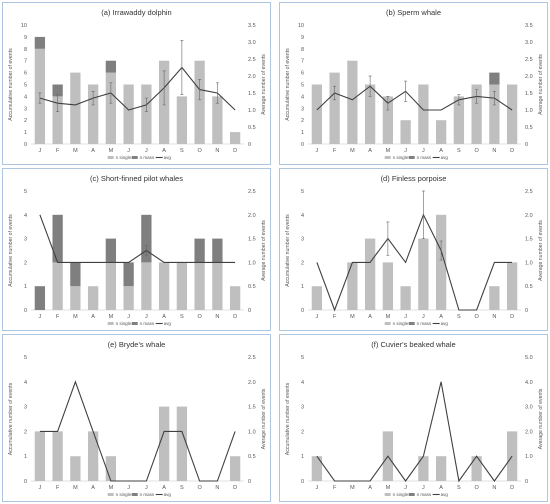  Describe the element at coordinates (252, 77) in the screenshot. I see `y2-tick-label: 2.0` at that location.